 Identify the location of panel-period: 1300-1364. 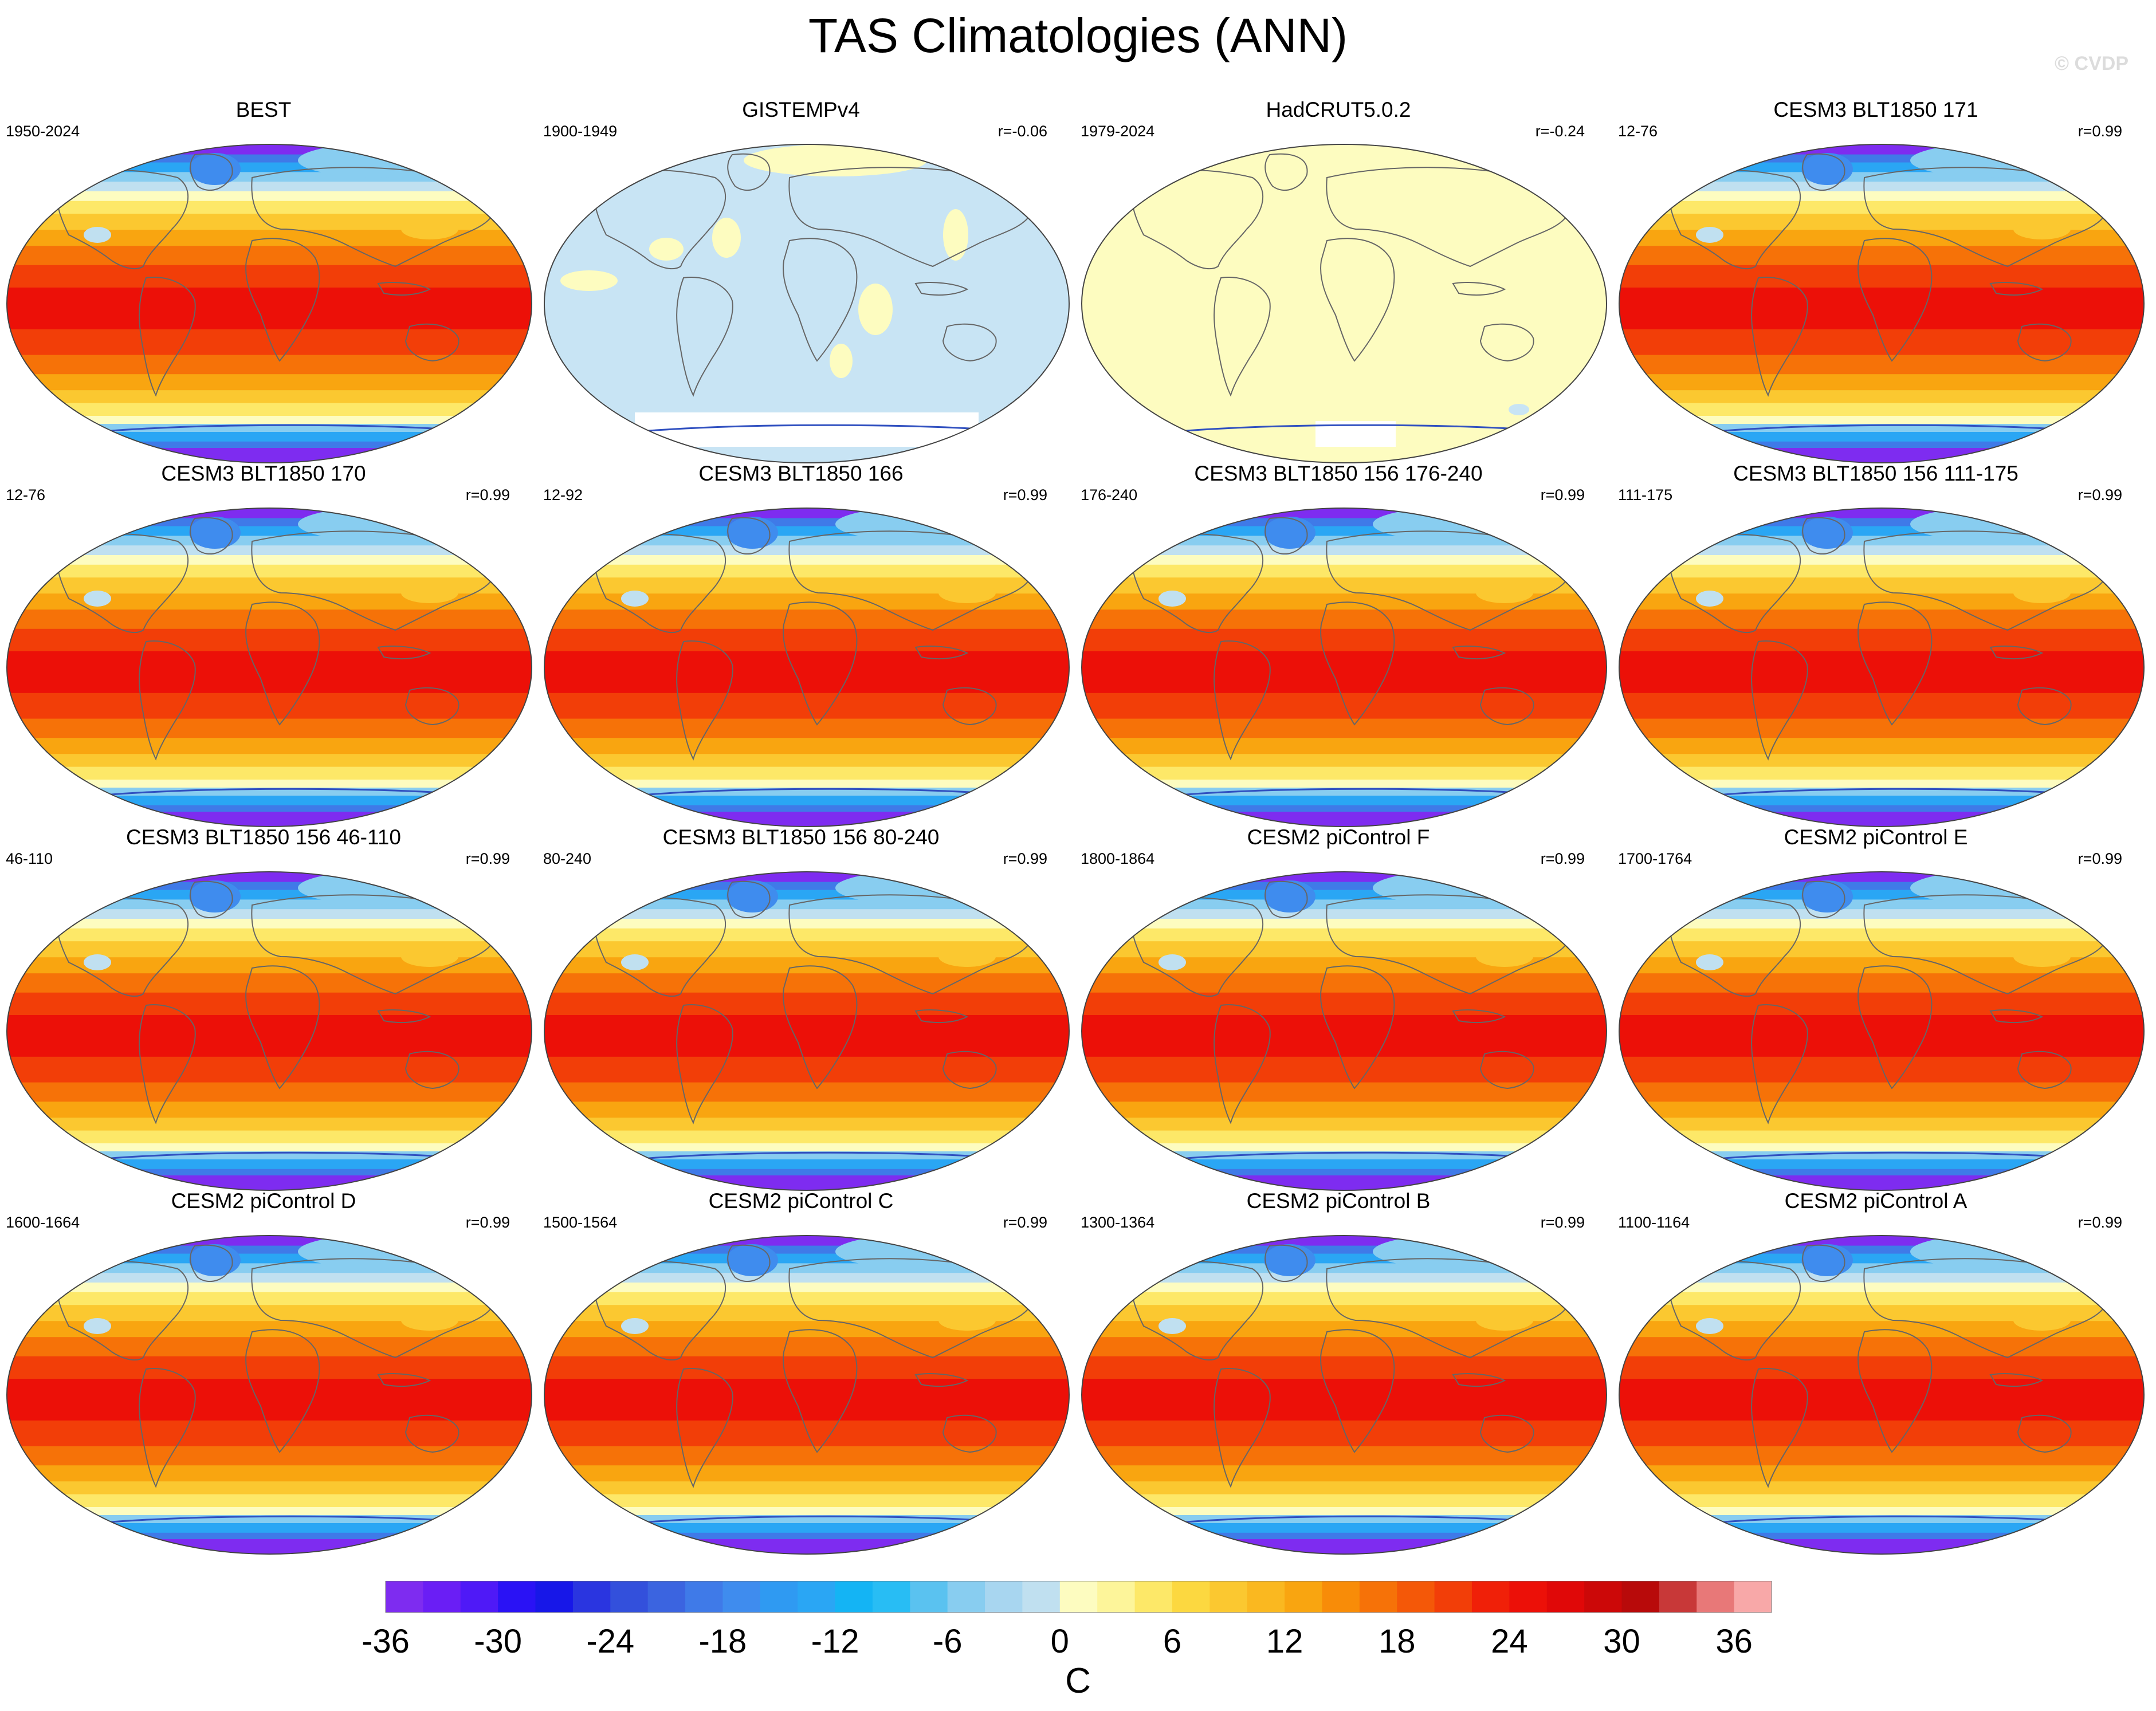
(1118, 1222).